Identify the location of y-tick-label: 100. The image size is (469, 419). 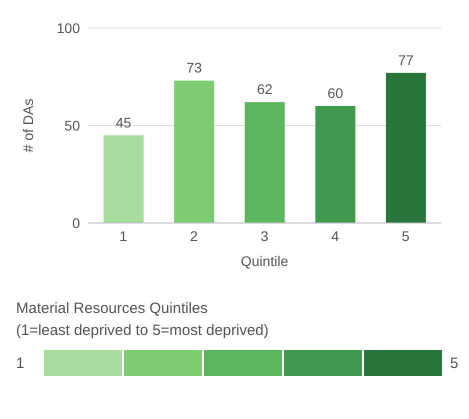
(68, 28).